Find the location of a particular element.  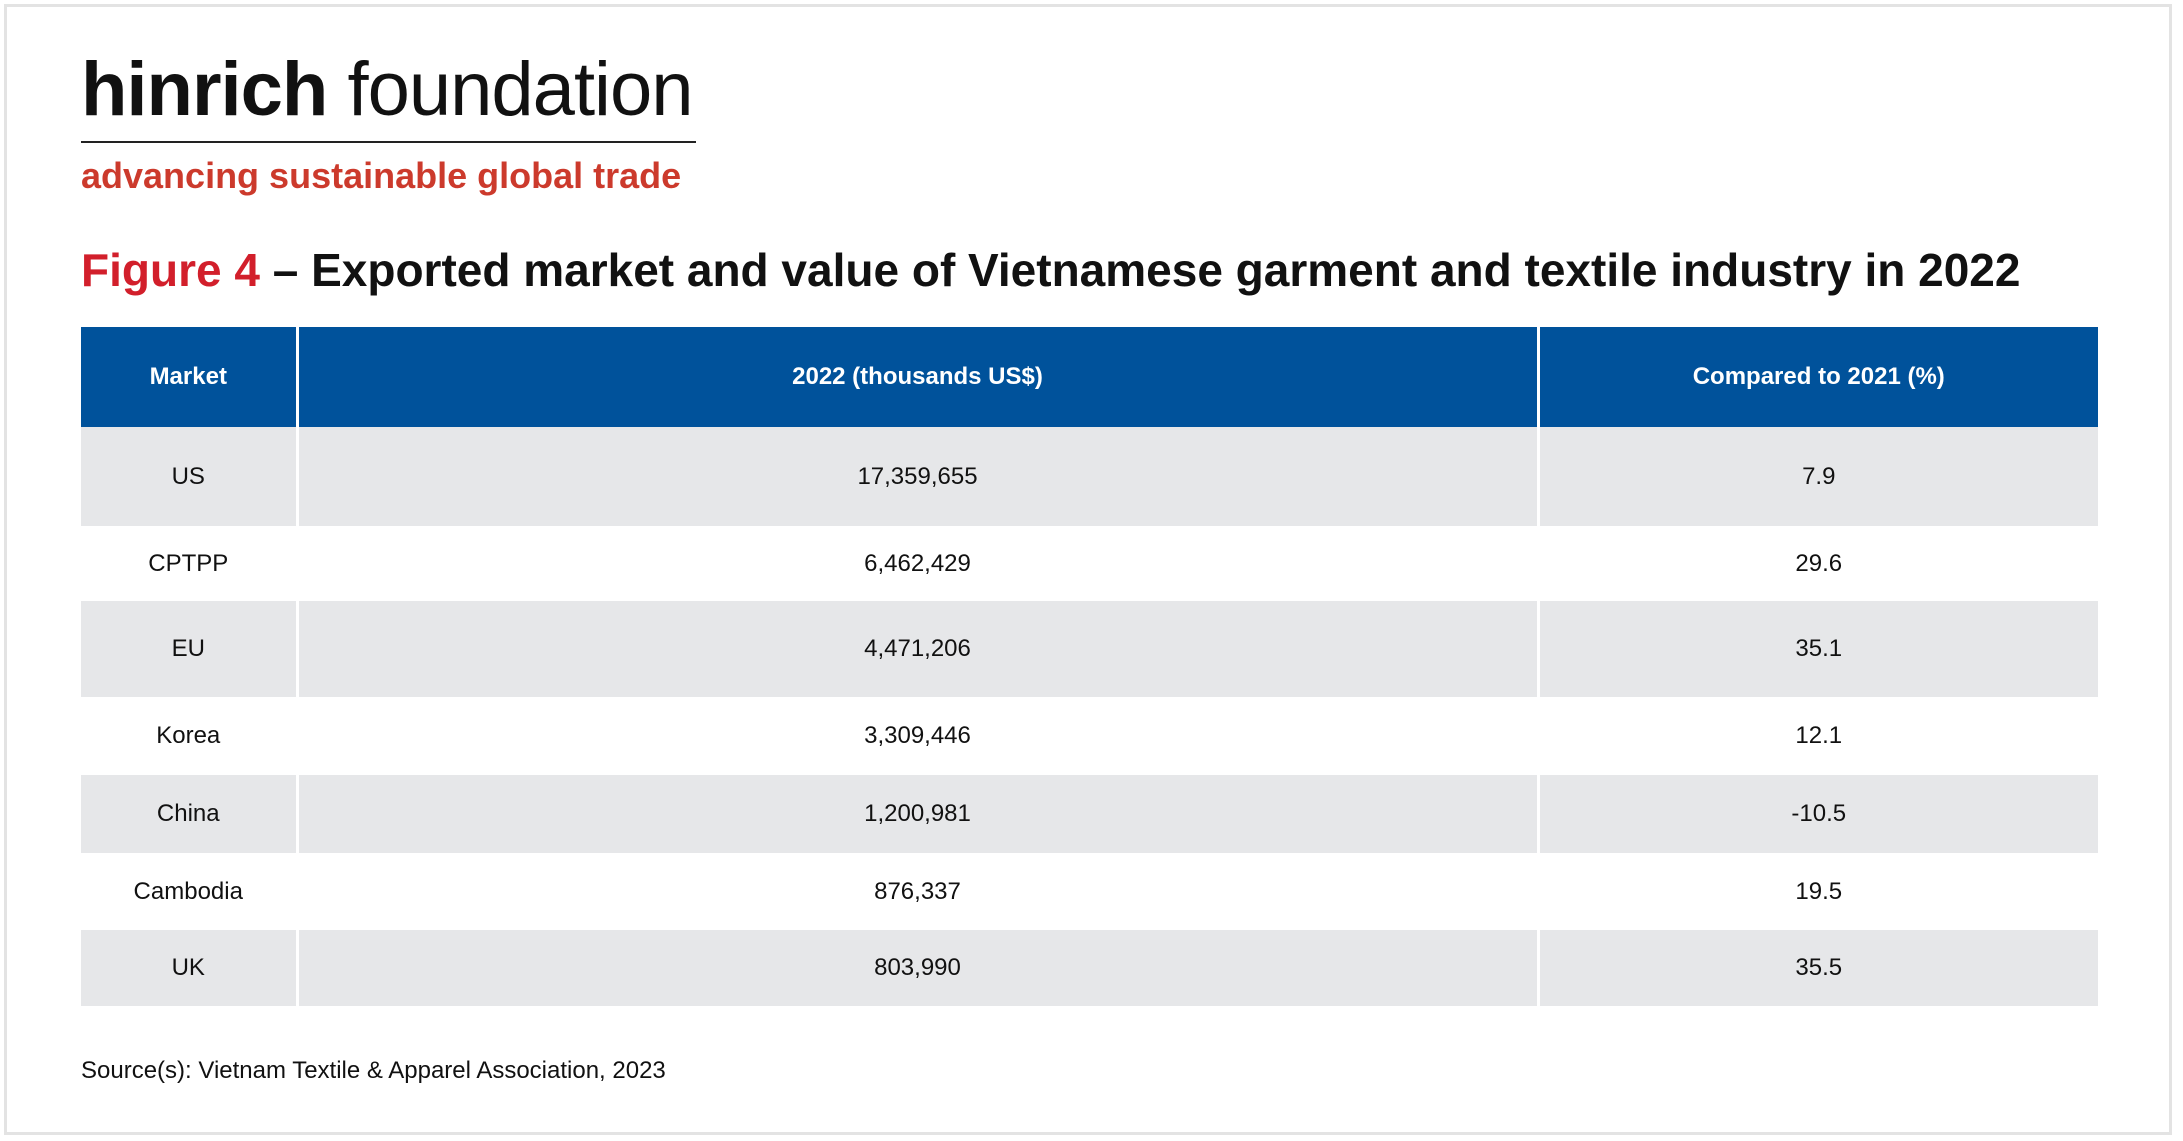

header-cell: Market is located at coordinates (189, 377).